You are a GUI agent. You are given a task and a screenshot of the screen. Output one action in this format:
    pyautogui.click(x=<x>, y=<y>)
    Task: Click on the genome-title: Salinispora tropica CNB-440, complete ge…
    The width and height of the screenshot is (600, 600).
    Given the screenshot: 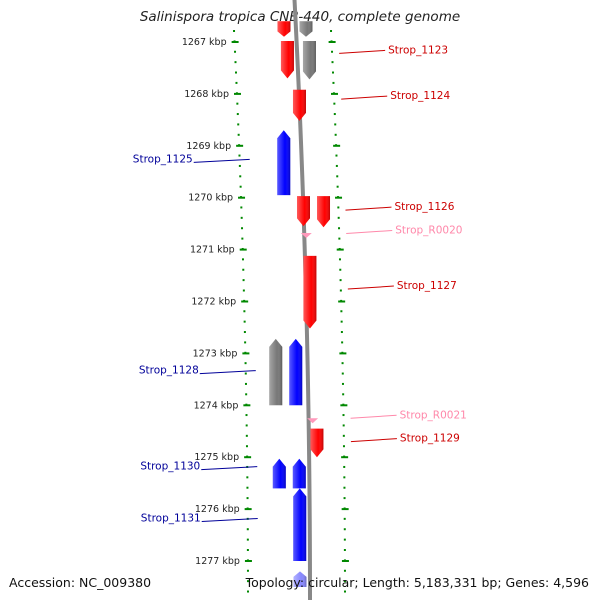 What is the action you would take?
    pyautogui.click(x=300, y=17)
    